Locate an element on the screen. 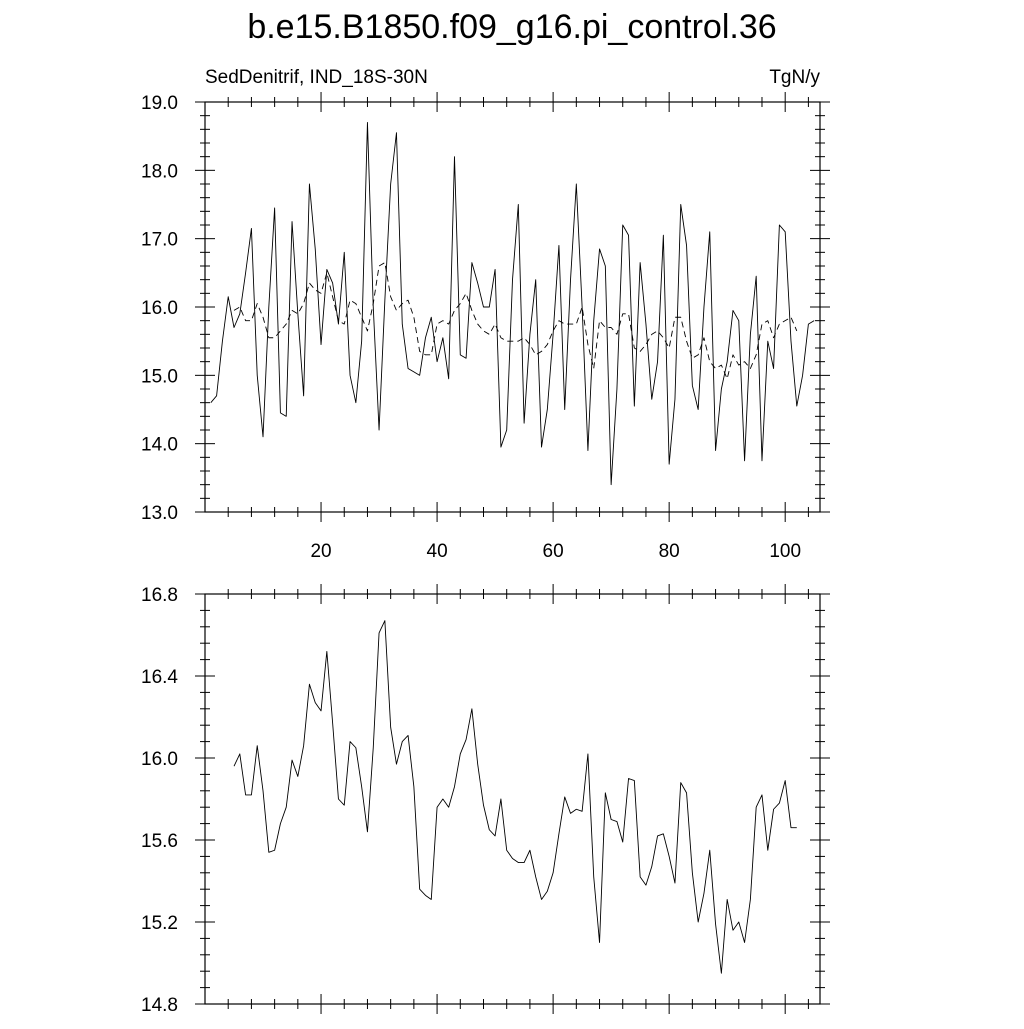 This screenshot has width=1024, height=1029. top-series-running-mean-line is located at coordinates (515, 321).